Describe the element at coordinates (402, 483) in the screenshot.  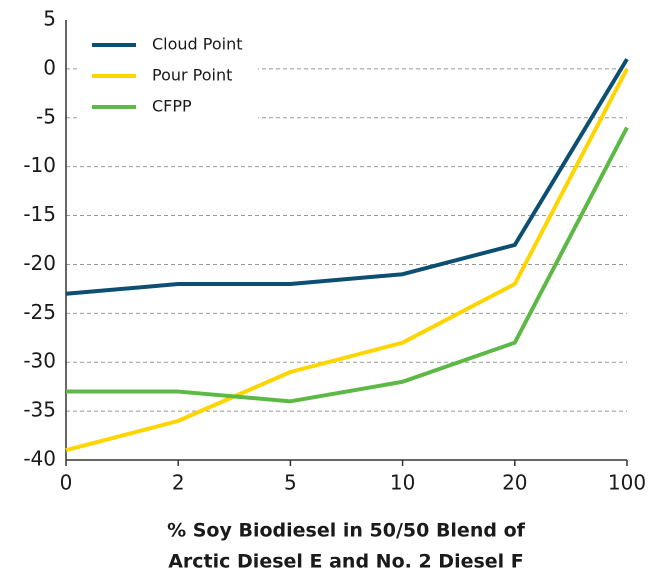
I see `x-tick-label: 10` at that location.